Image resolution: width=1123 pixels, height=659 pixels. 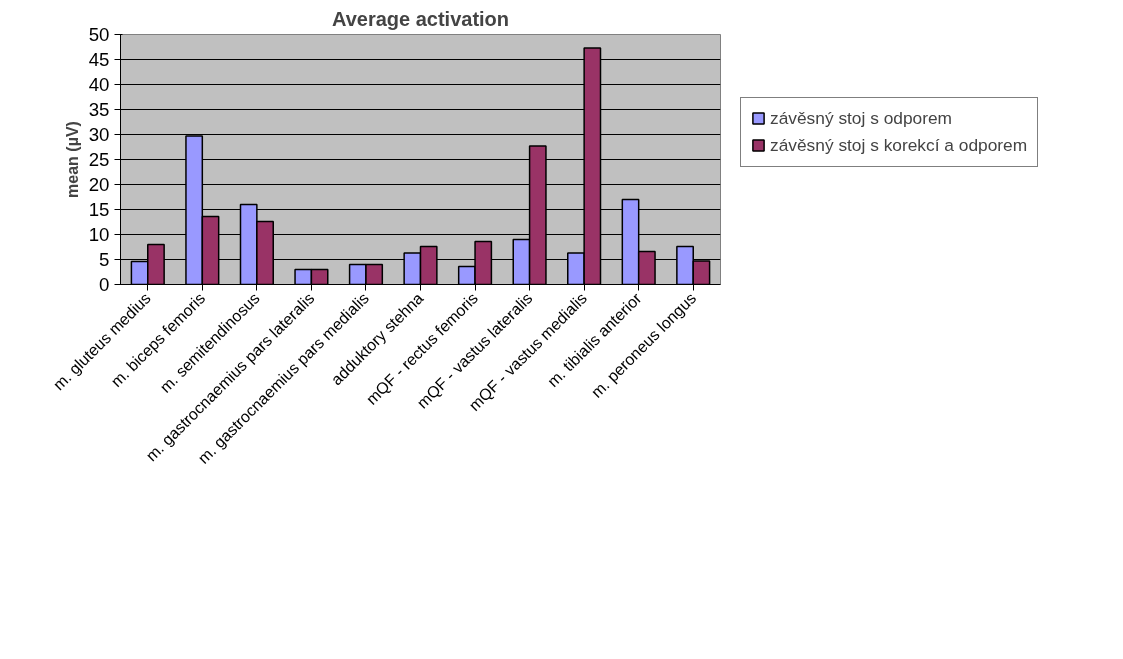 I want to click on y-tick-label: 35, so click(x=99, y=109).